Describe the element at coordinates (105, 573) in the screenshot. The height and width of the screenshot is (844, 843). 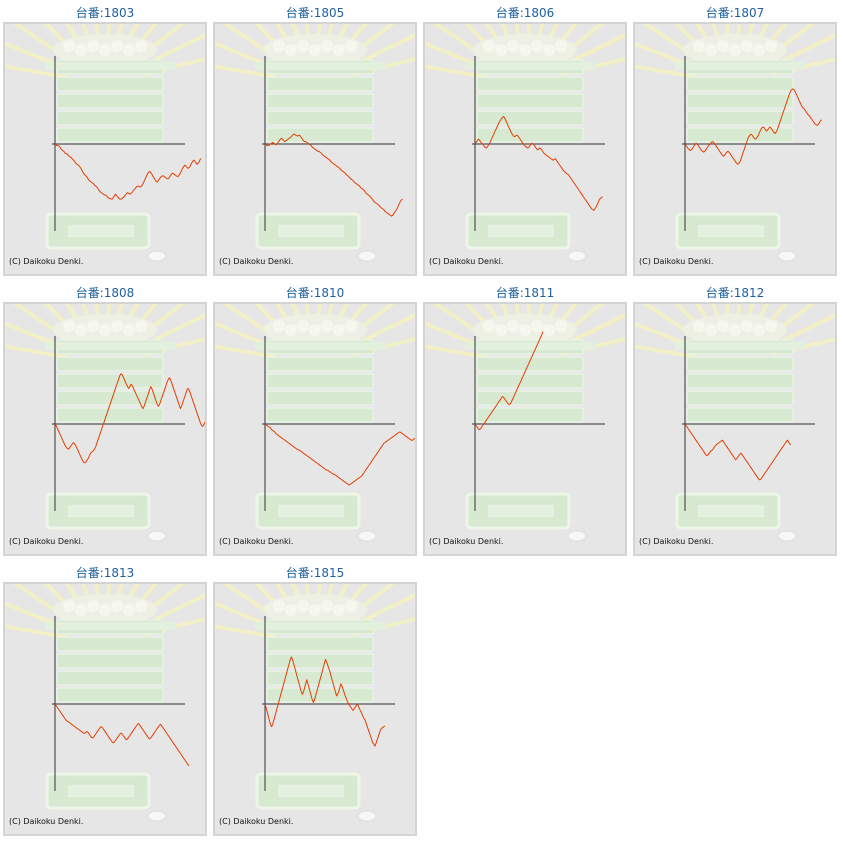
I see `chart-title: 台番:1813` at that location.